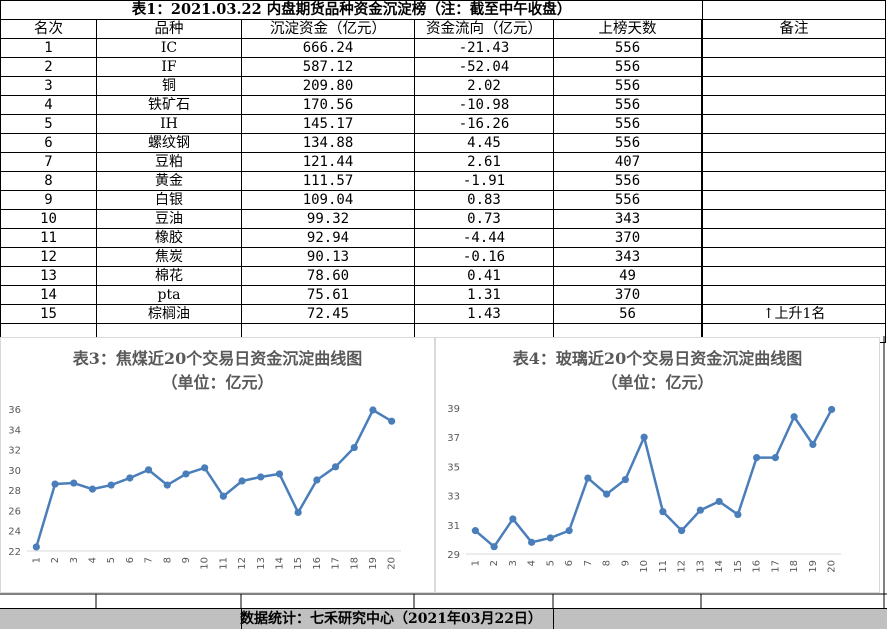 This screenshot has height=629, width=887. What do you see at coordinates (169, 181) in the screenshot?
I see `cell-name: 黄金` at bounding box center [169, 181].